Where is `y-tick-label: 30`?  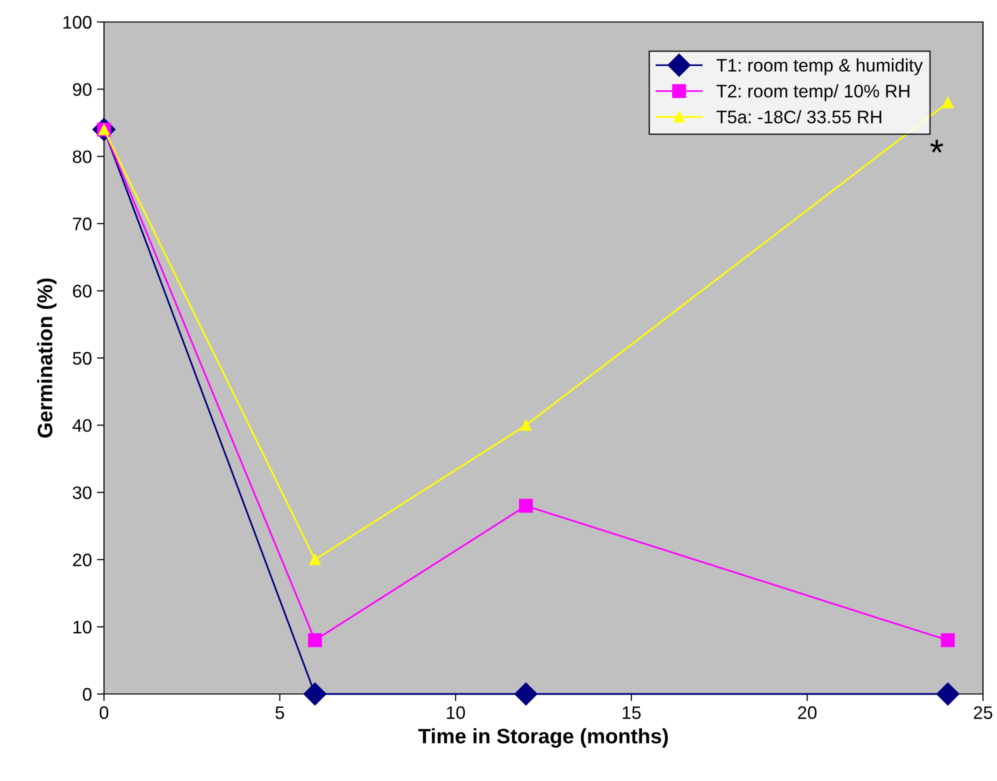 y-tick-label: 30 is located at coordinates (82, 493).